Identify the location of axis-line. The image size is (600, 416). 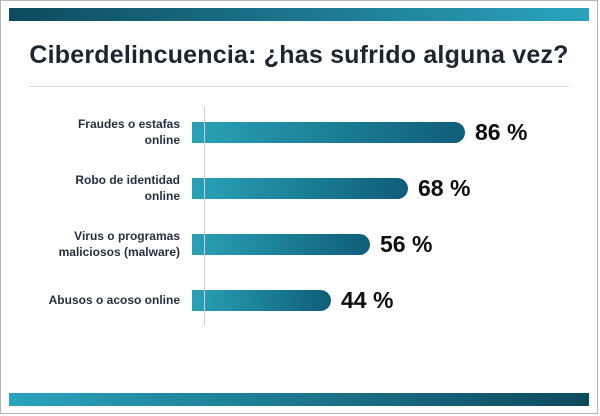
(204, 216).